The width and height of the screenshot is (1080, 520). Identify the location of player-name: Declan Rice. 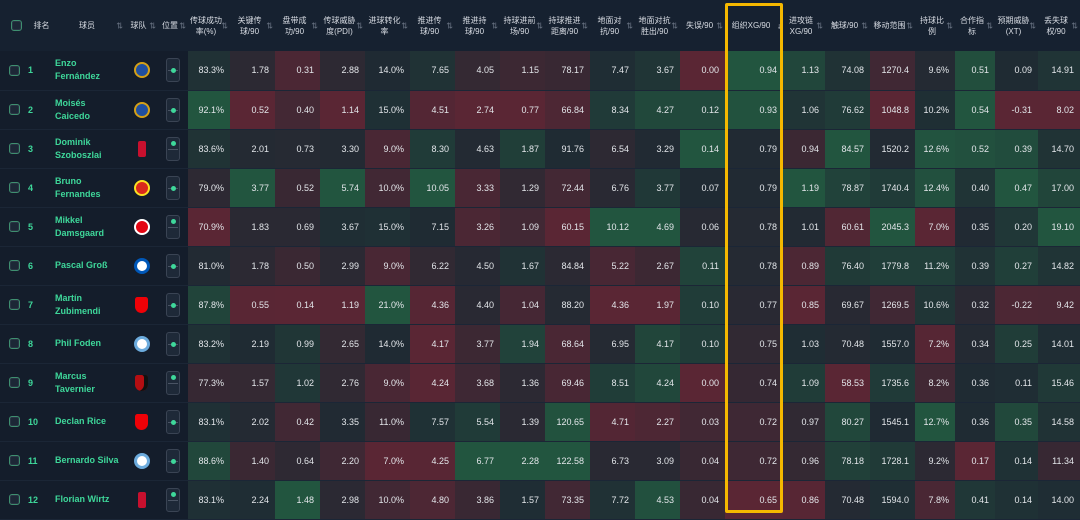
(90, 422).